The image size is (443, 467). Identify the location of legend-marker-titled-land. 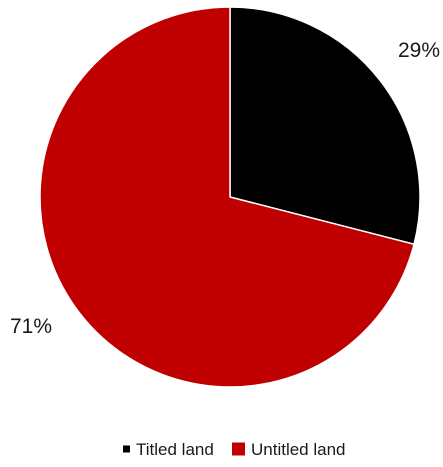
(126, 449).